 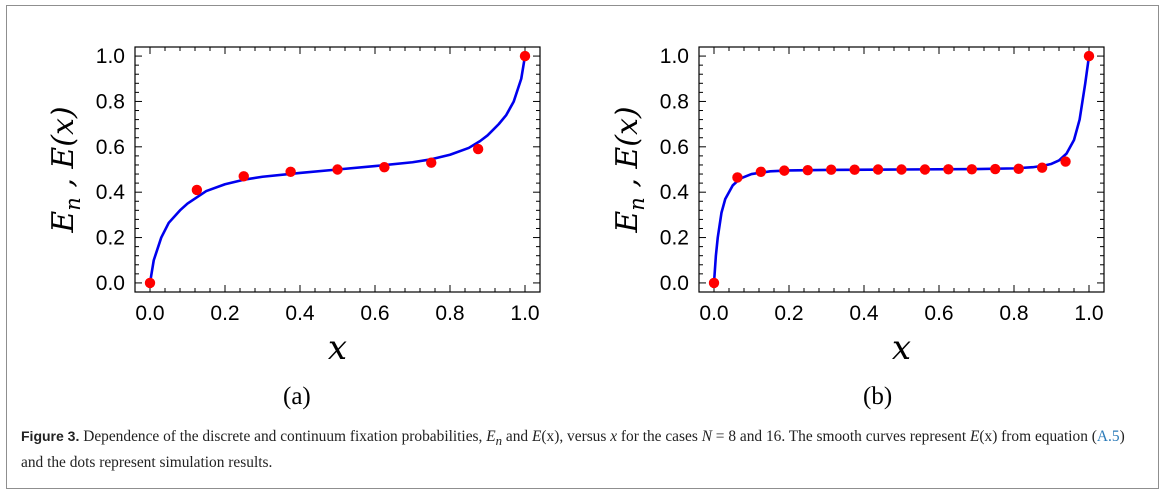 What do you see at coordinates (491, 436) in the screenshot?
I see `caption-var-E: E` at bounding box center [491, 436].